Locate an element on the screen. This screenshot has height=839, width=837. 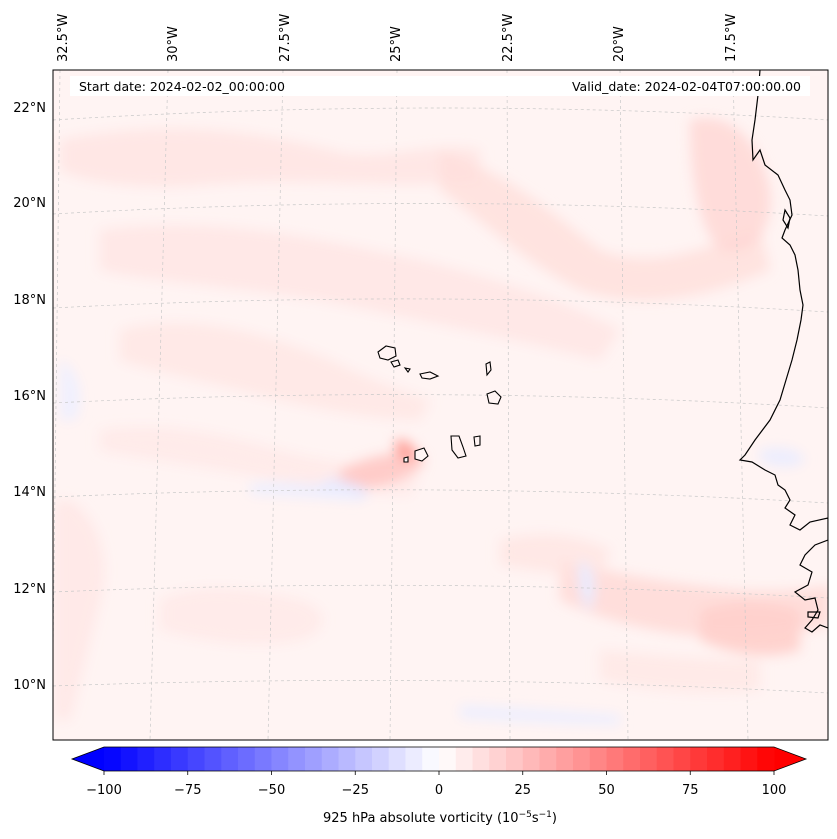
lat-label-14n: 14°N is located at coordinates (29, 492).